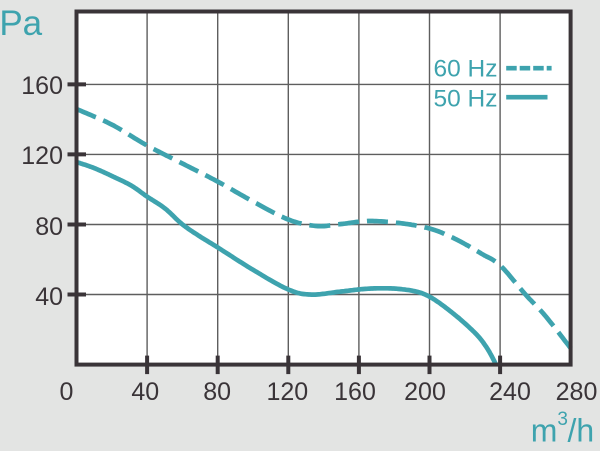  Describe the element at coordinates (67, 392) in the screenshot. I see `svg-text: 0` at that location.